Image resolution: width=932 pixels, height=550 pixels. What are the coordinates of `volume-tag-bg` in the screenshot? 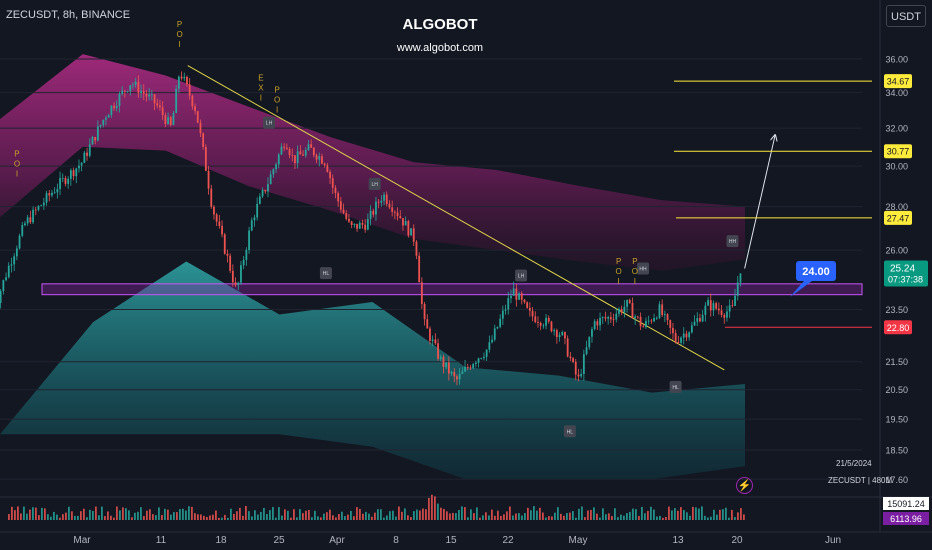 It's located at (906, 503).